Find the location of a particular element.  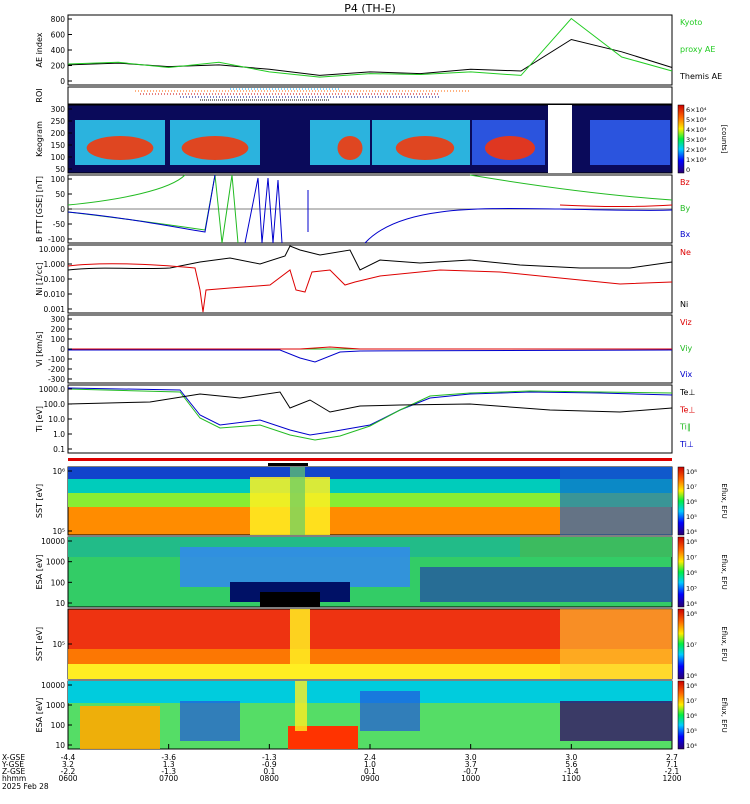

panel-ylabel: Ti [eV] is located at coordinates (39, 419).